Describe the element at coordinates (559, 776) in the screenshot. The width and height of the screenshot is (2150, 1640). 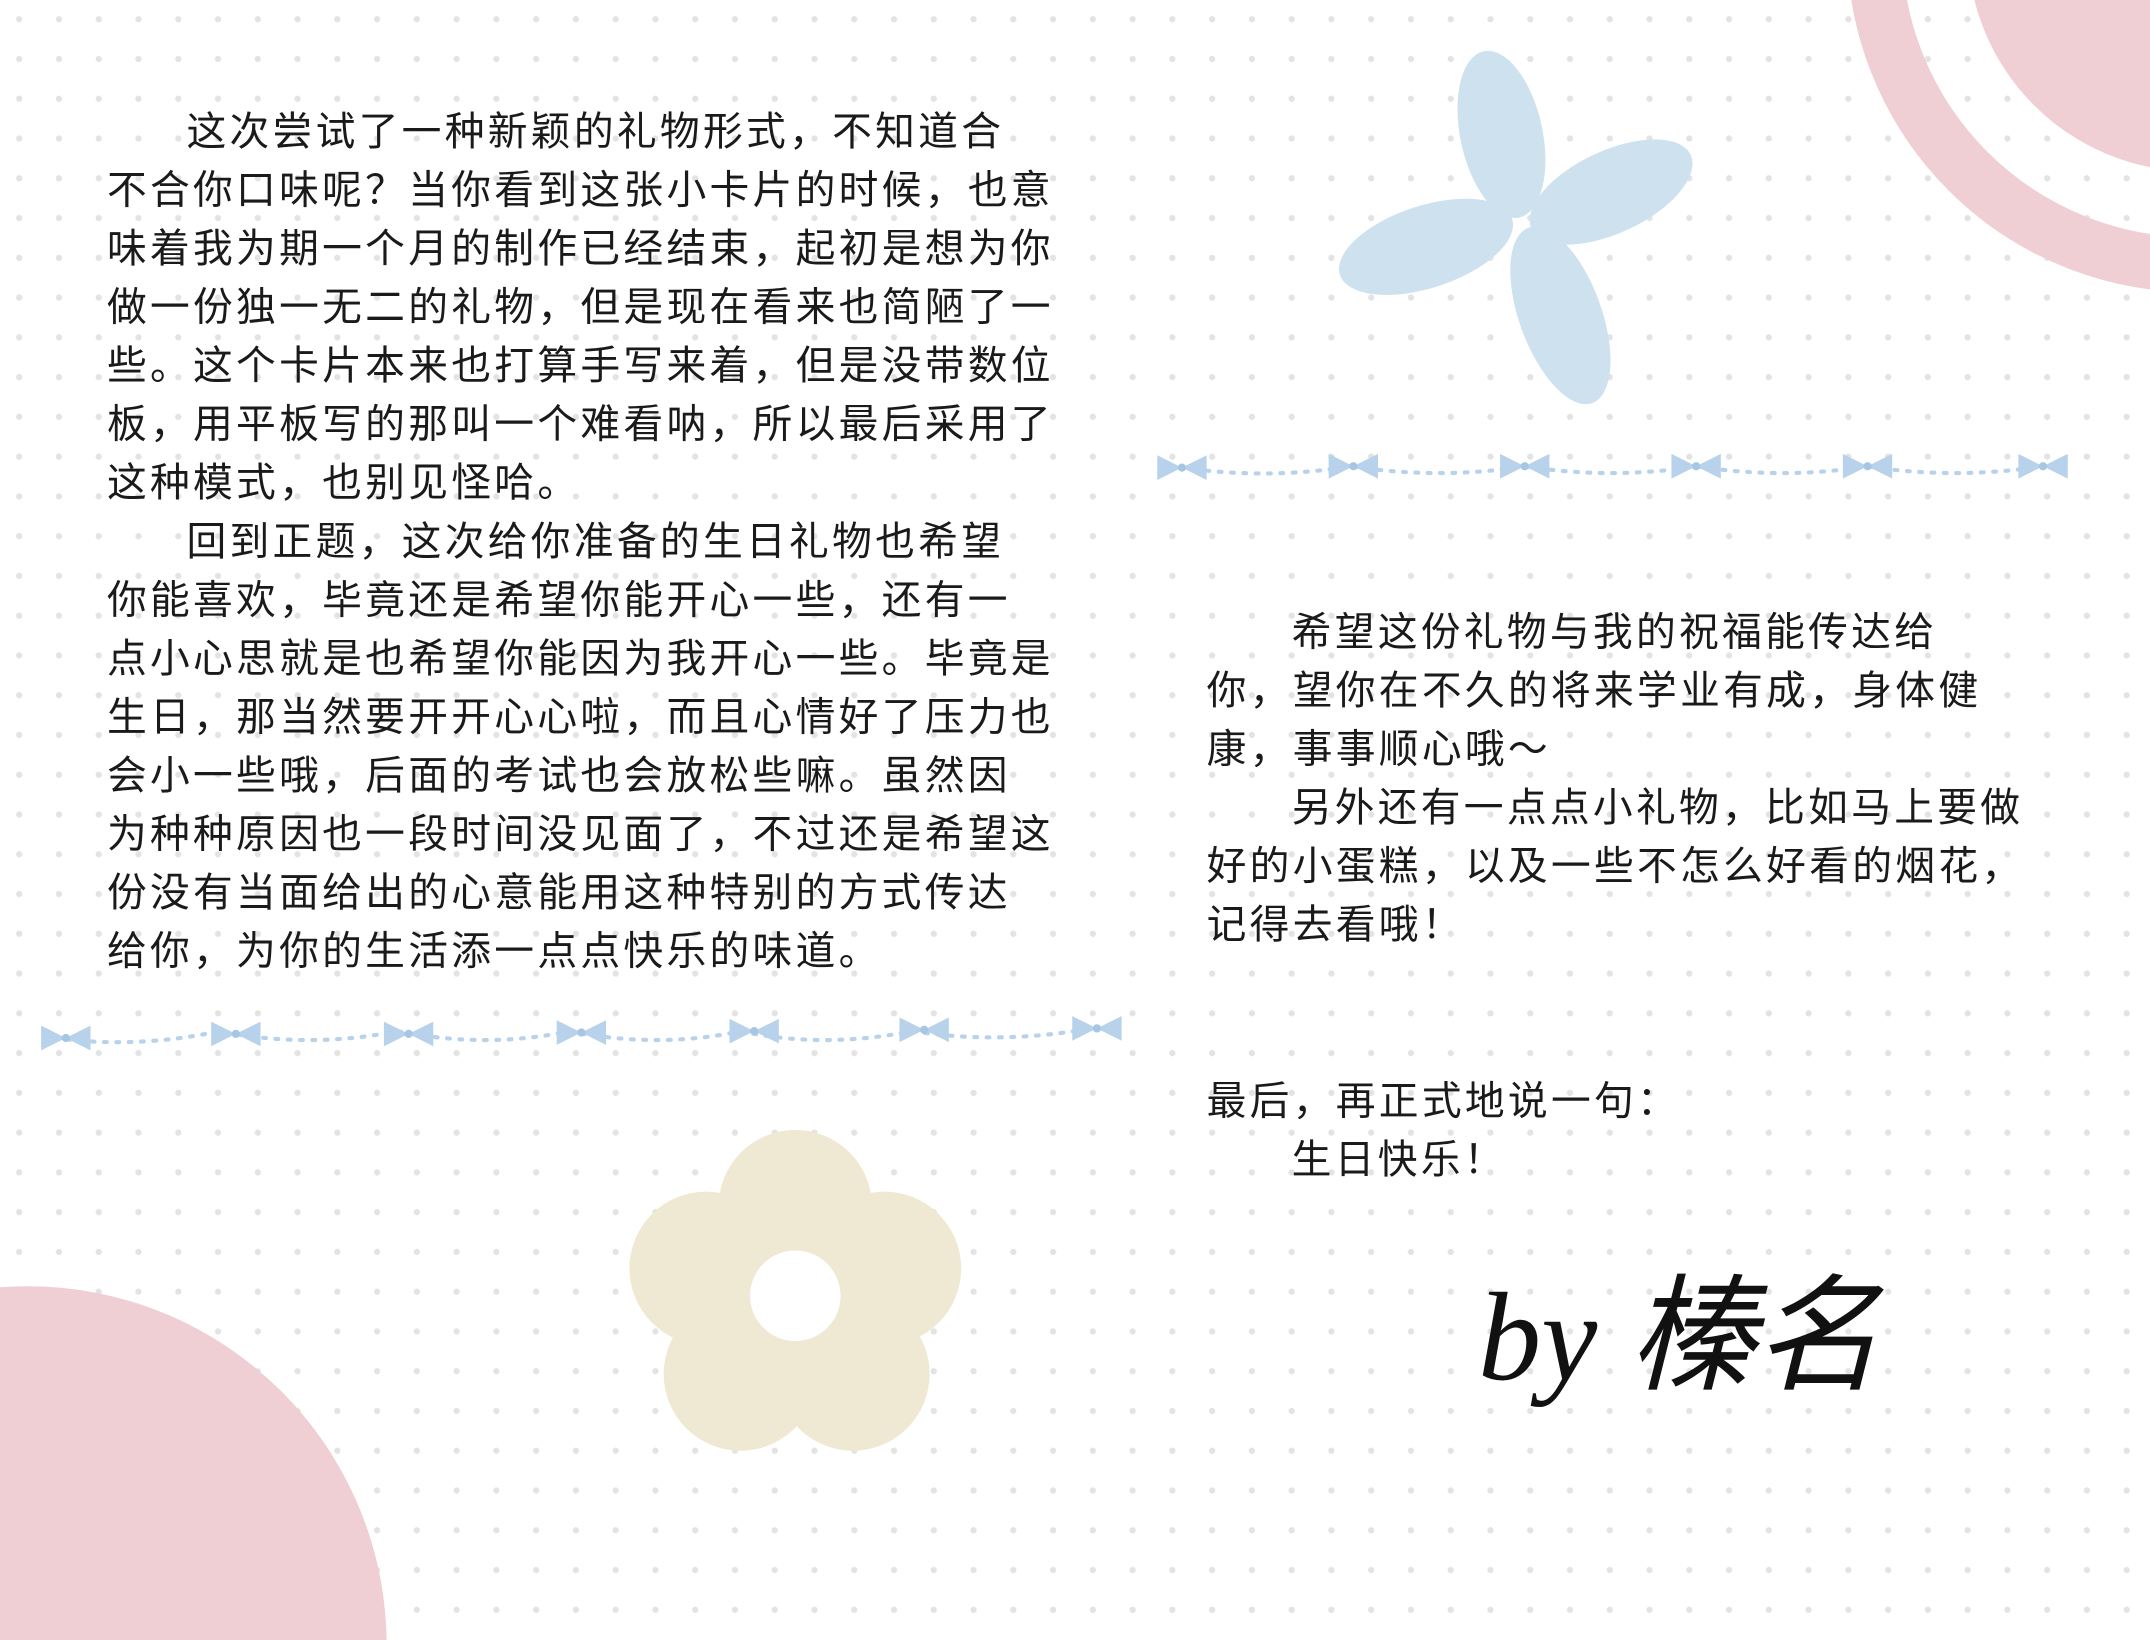
I see `text-line: 会小一些哦，后面的考试也会放松些嘛。虽然因` at that location.